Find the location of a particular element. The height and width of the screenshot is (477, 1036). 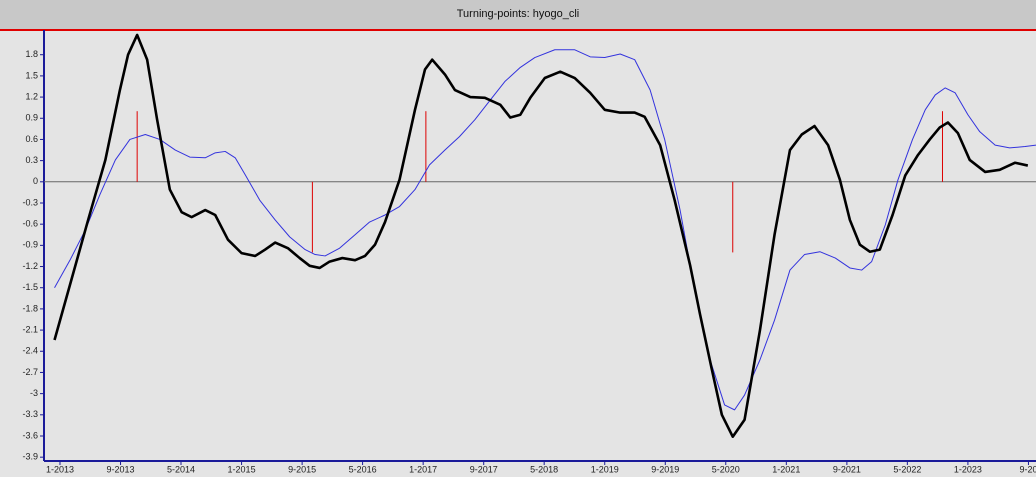

x-tick-label: 1-2013 is located at coordinates (60, 469).